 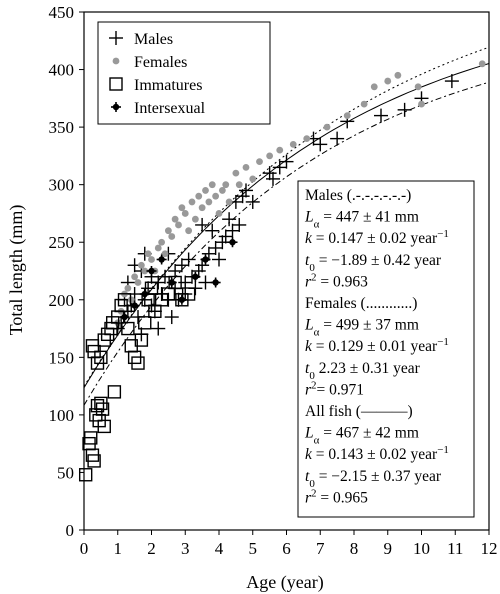 I want to click on x-tick-label-6: 6, so click(x=286, y=548).